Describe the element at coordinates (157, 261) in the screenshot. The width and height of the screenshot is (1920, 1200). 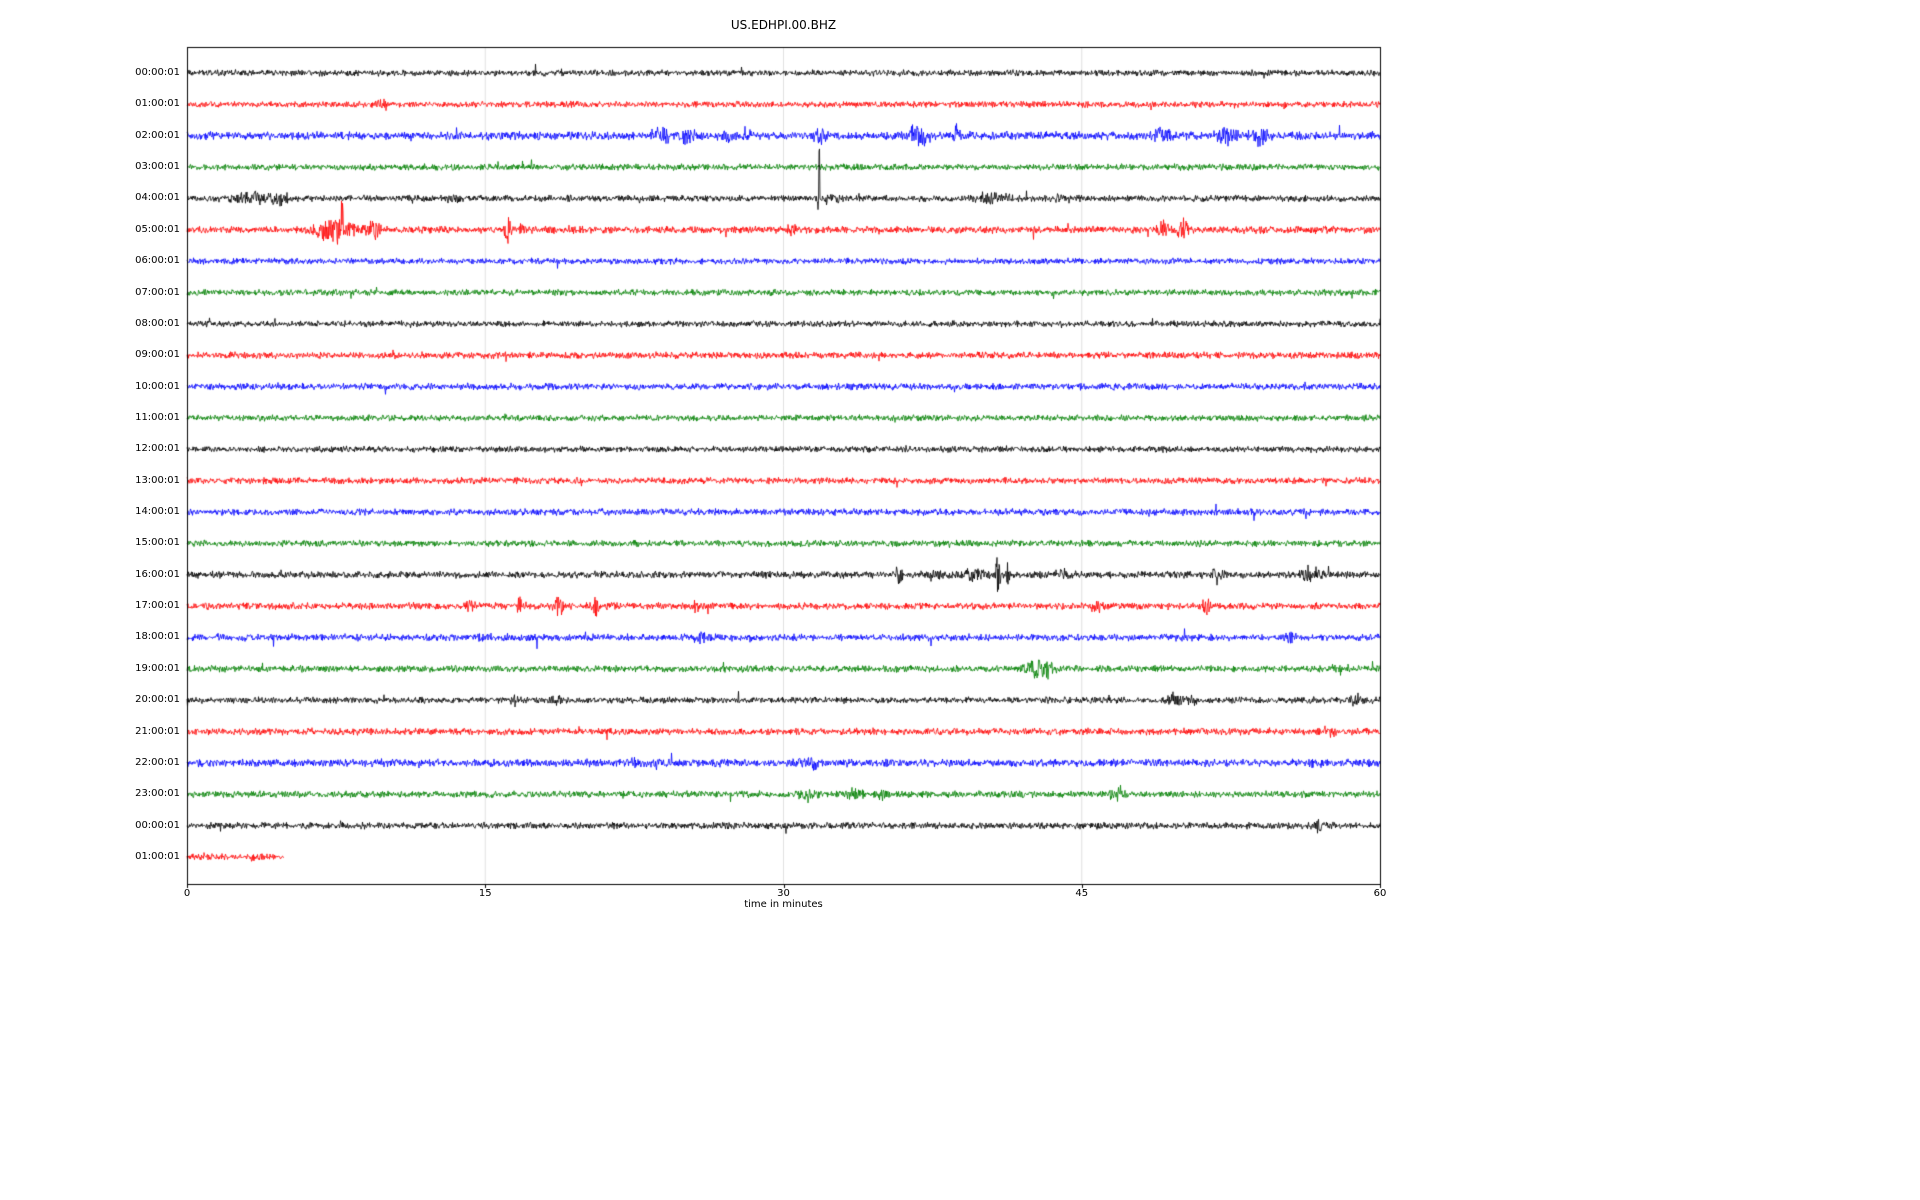
I see `trace-time-label: 06:00:01` at that location.